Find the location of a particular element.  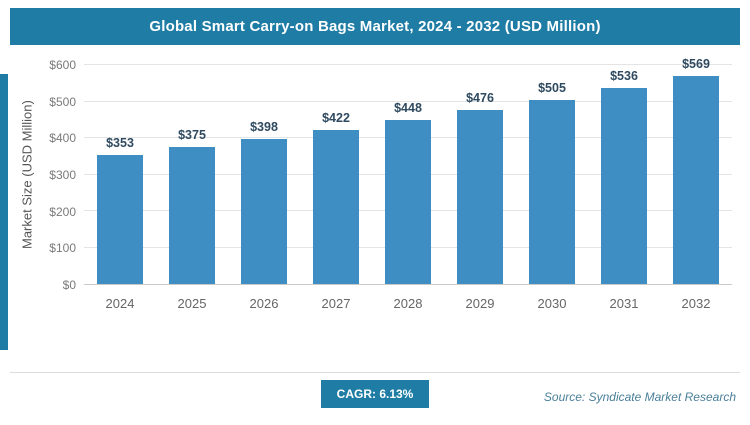

bar-value-label: $398 is located at coordinates (264, 126).